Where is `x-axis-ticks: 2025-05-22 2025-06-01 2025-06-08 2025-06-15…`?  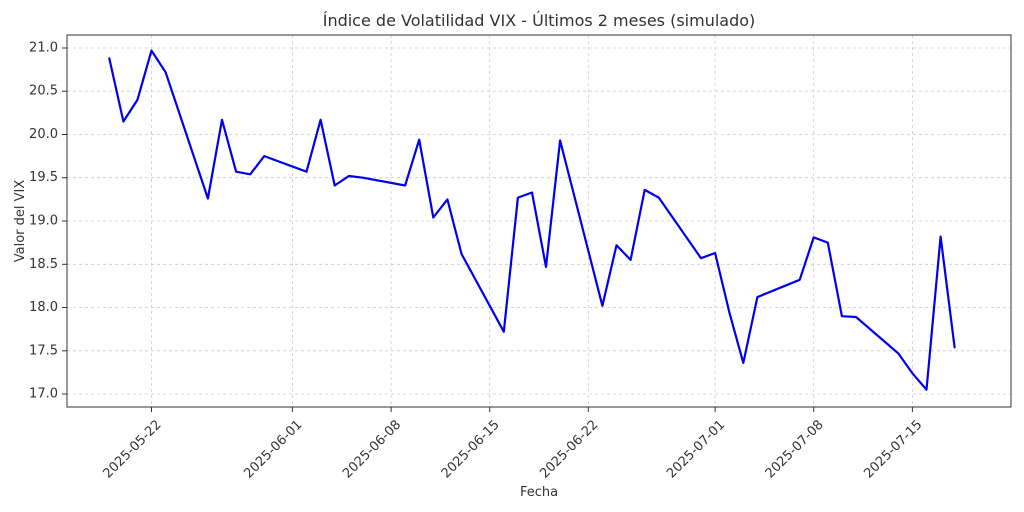 x-axis-ticks: 2025-05-22 2025-06-01 2025-06-08 2025-06-15… is located at coordinates (513, 444).